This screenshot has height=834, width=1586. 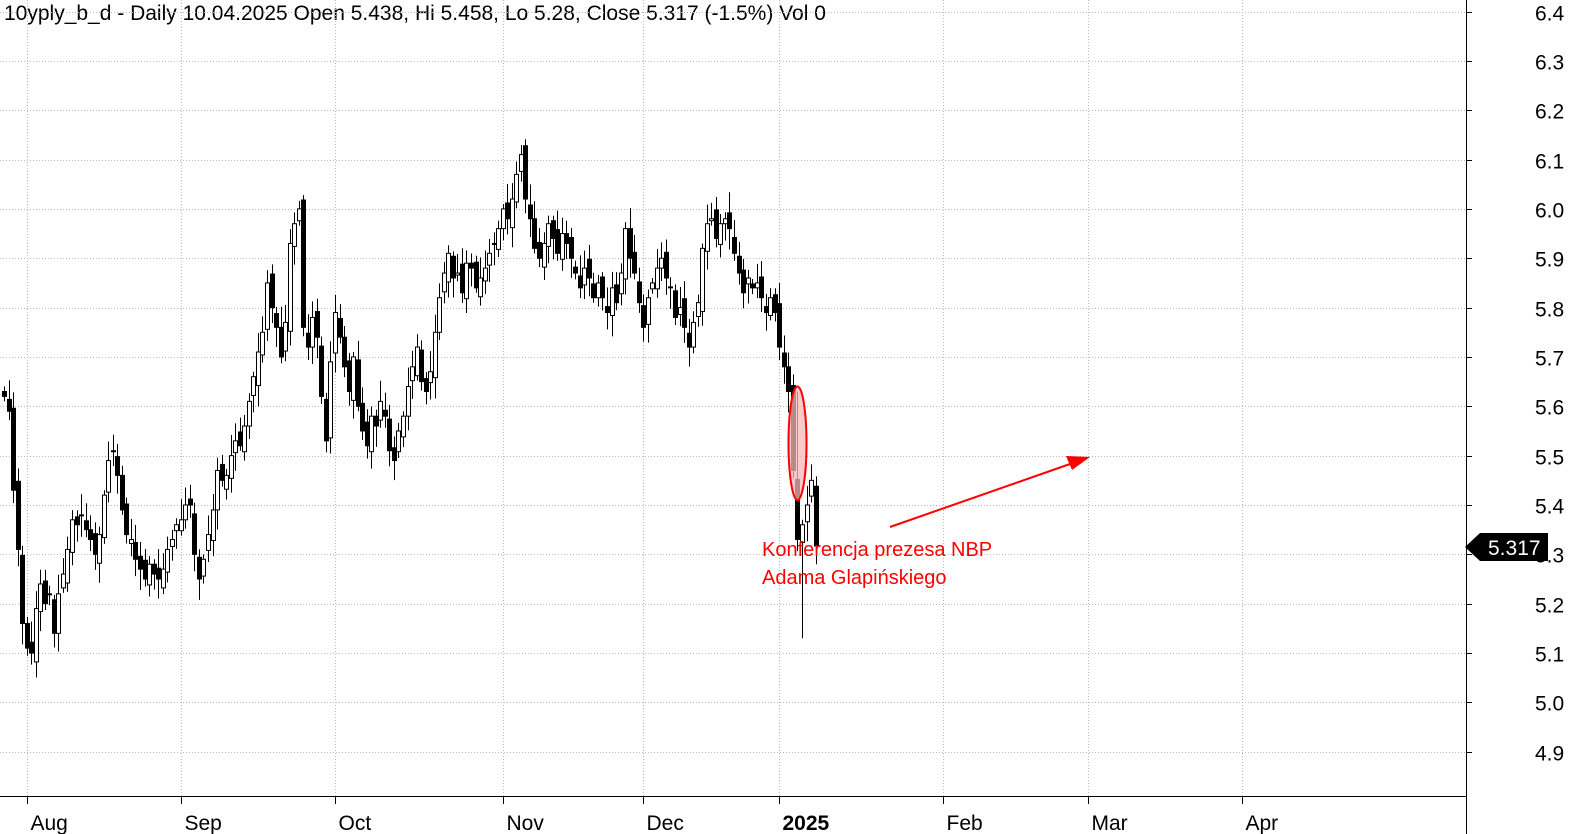 What do you see at coordinates (1262, 823) in the screenshot?
I see `x-tick-label: Apr` at bounding box center [1262, 823].